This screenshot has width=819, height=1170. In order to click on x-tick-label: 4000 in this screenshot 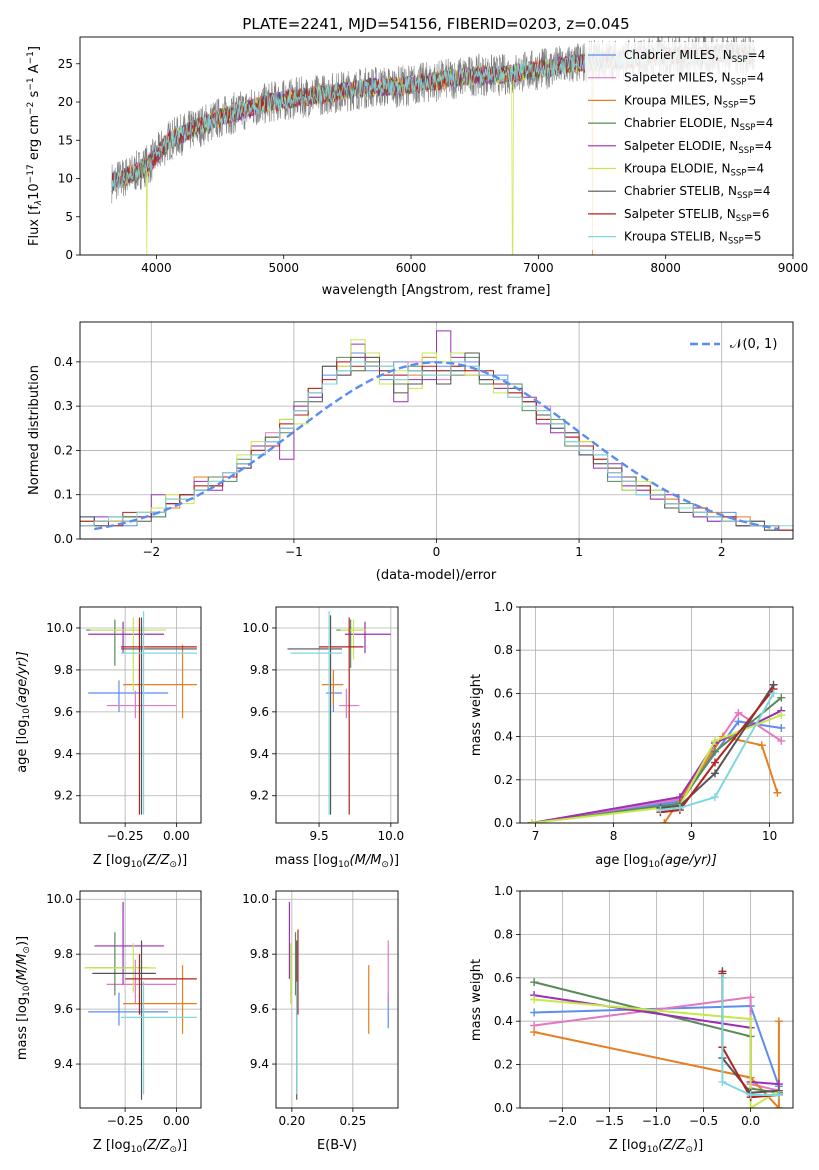, I will do `click(156, 268)`.